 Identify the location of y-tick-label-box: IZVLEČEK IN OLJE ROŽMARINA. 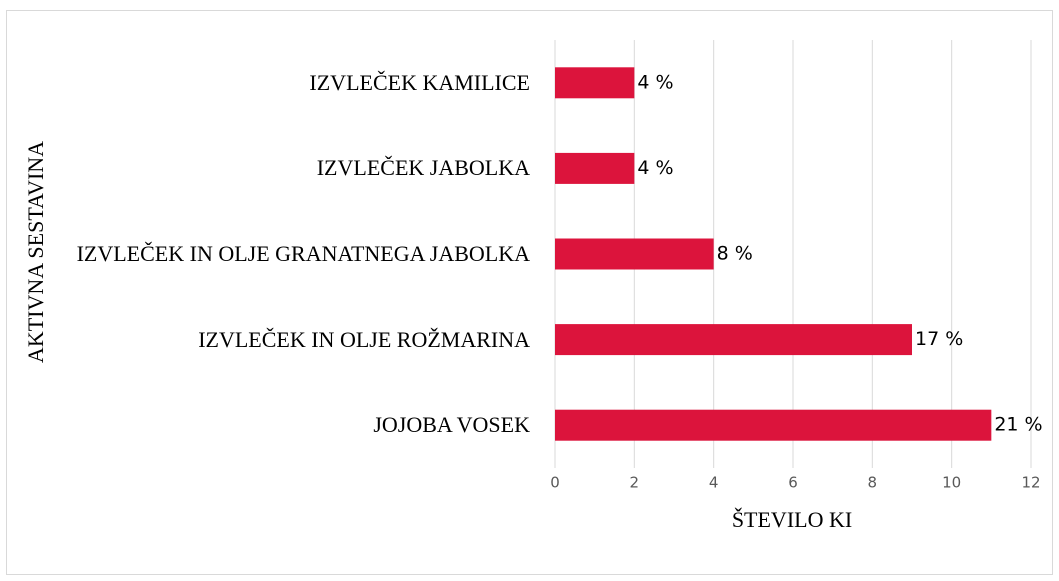
(300, 340).